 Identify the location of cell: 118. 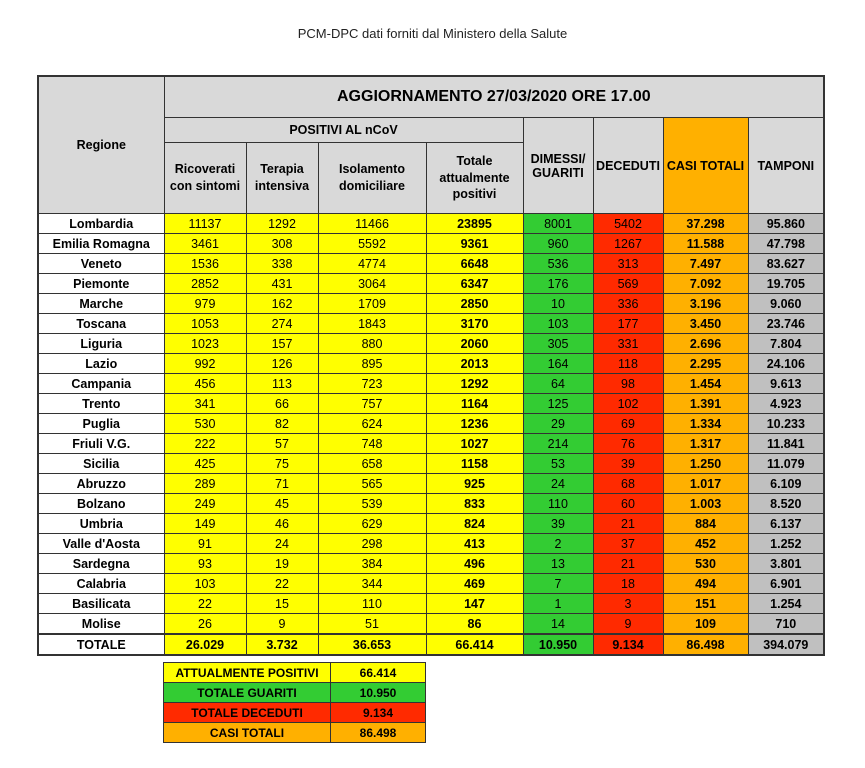
(628, 363).